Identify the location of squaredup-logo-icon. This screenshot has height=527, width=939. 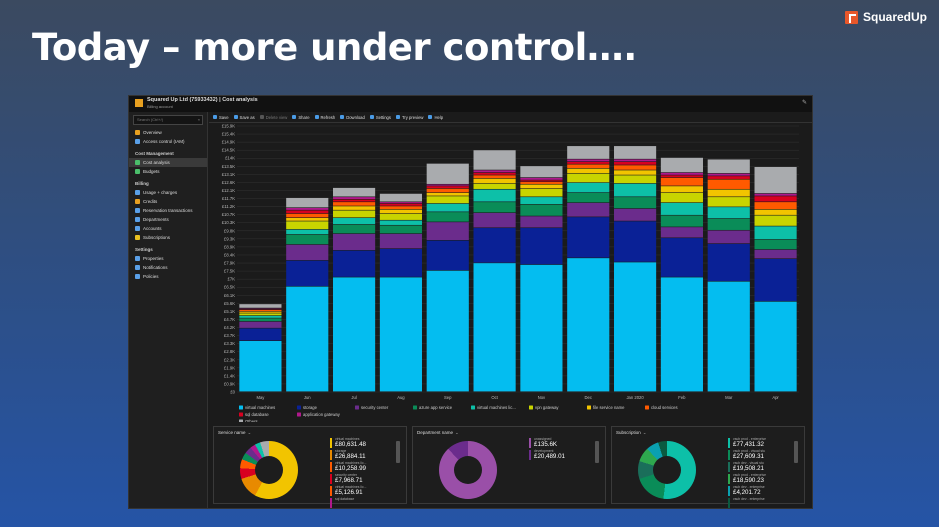
(851, 17).